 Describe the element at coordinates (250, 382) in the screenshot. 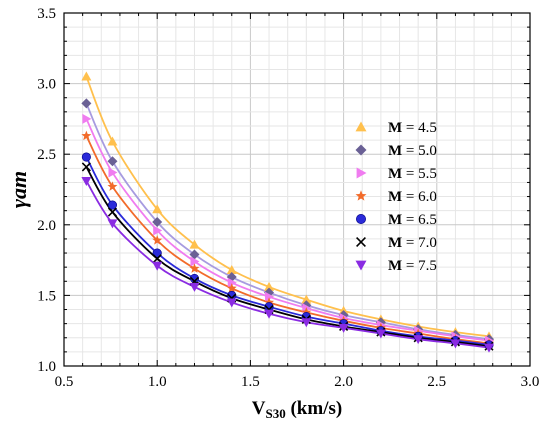

I see `x-tick-label: 1.5` at that location.